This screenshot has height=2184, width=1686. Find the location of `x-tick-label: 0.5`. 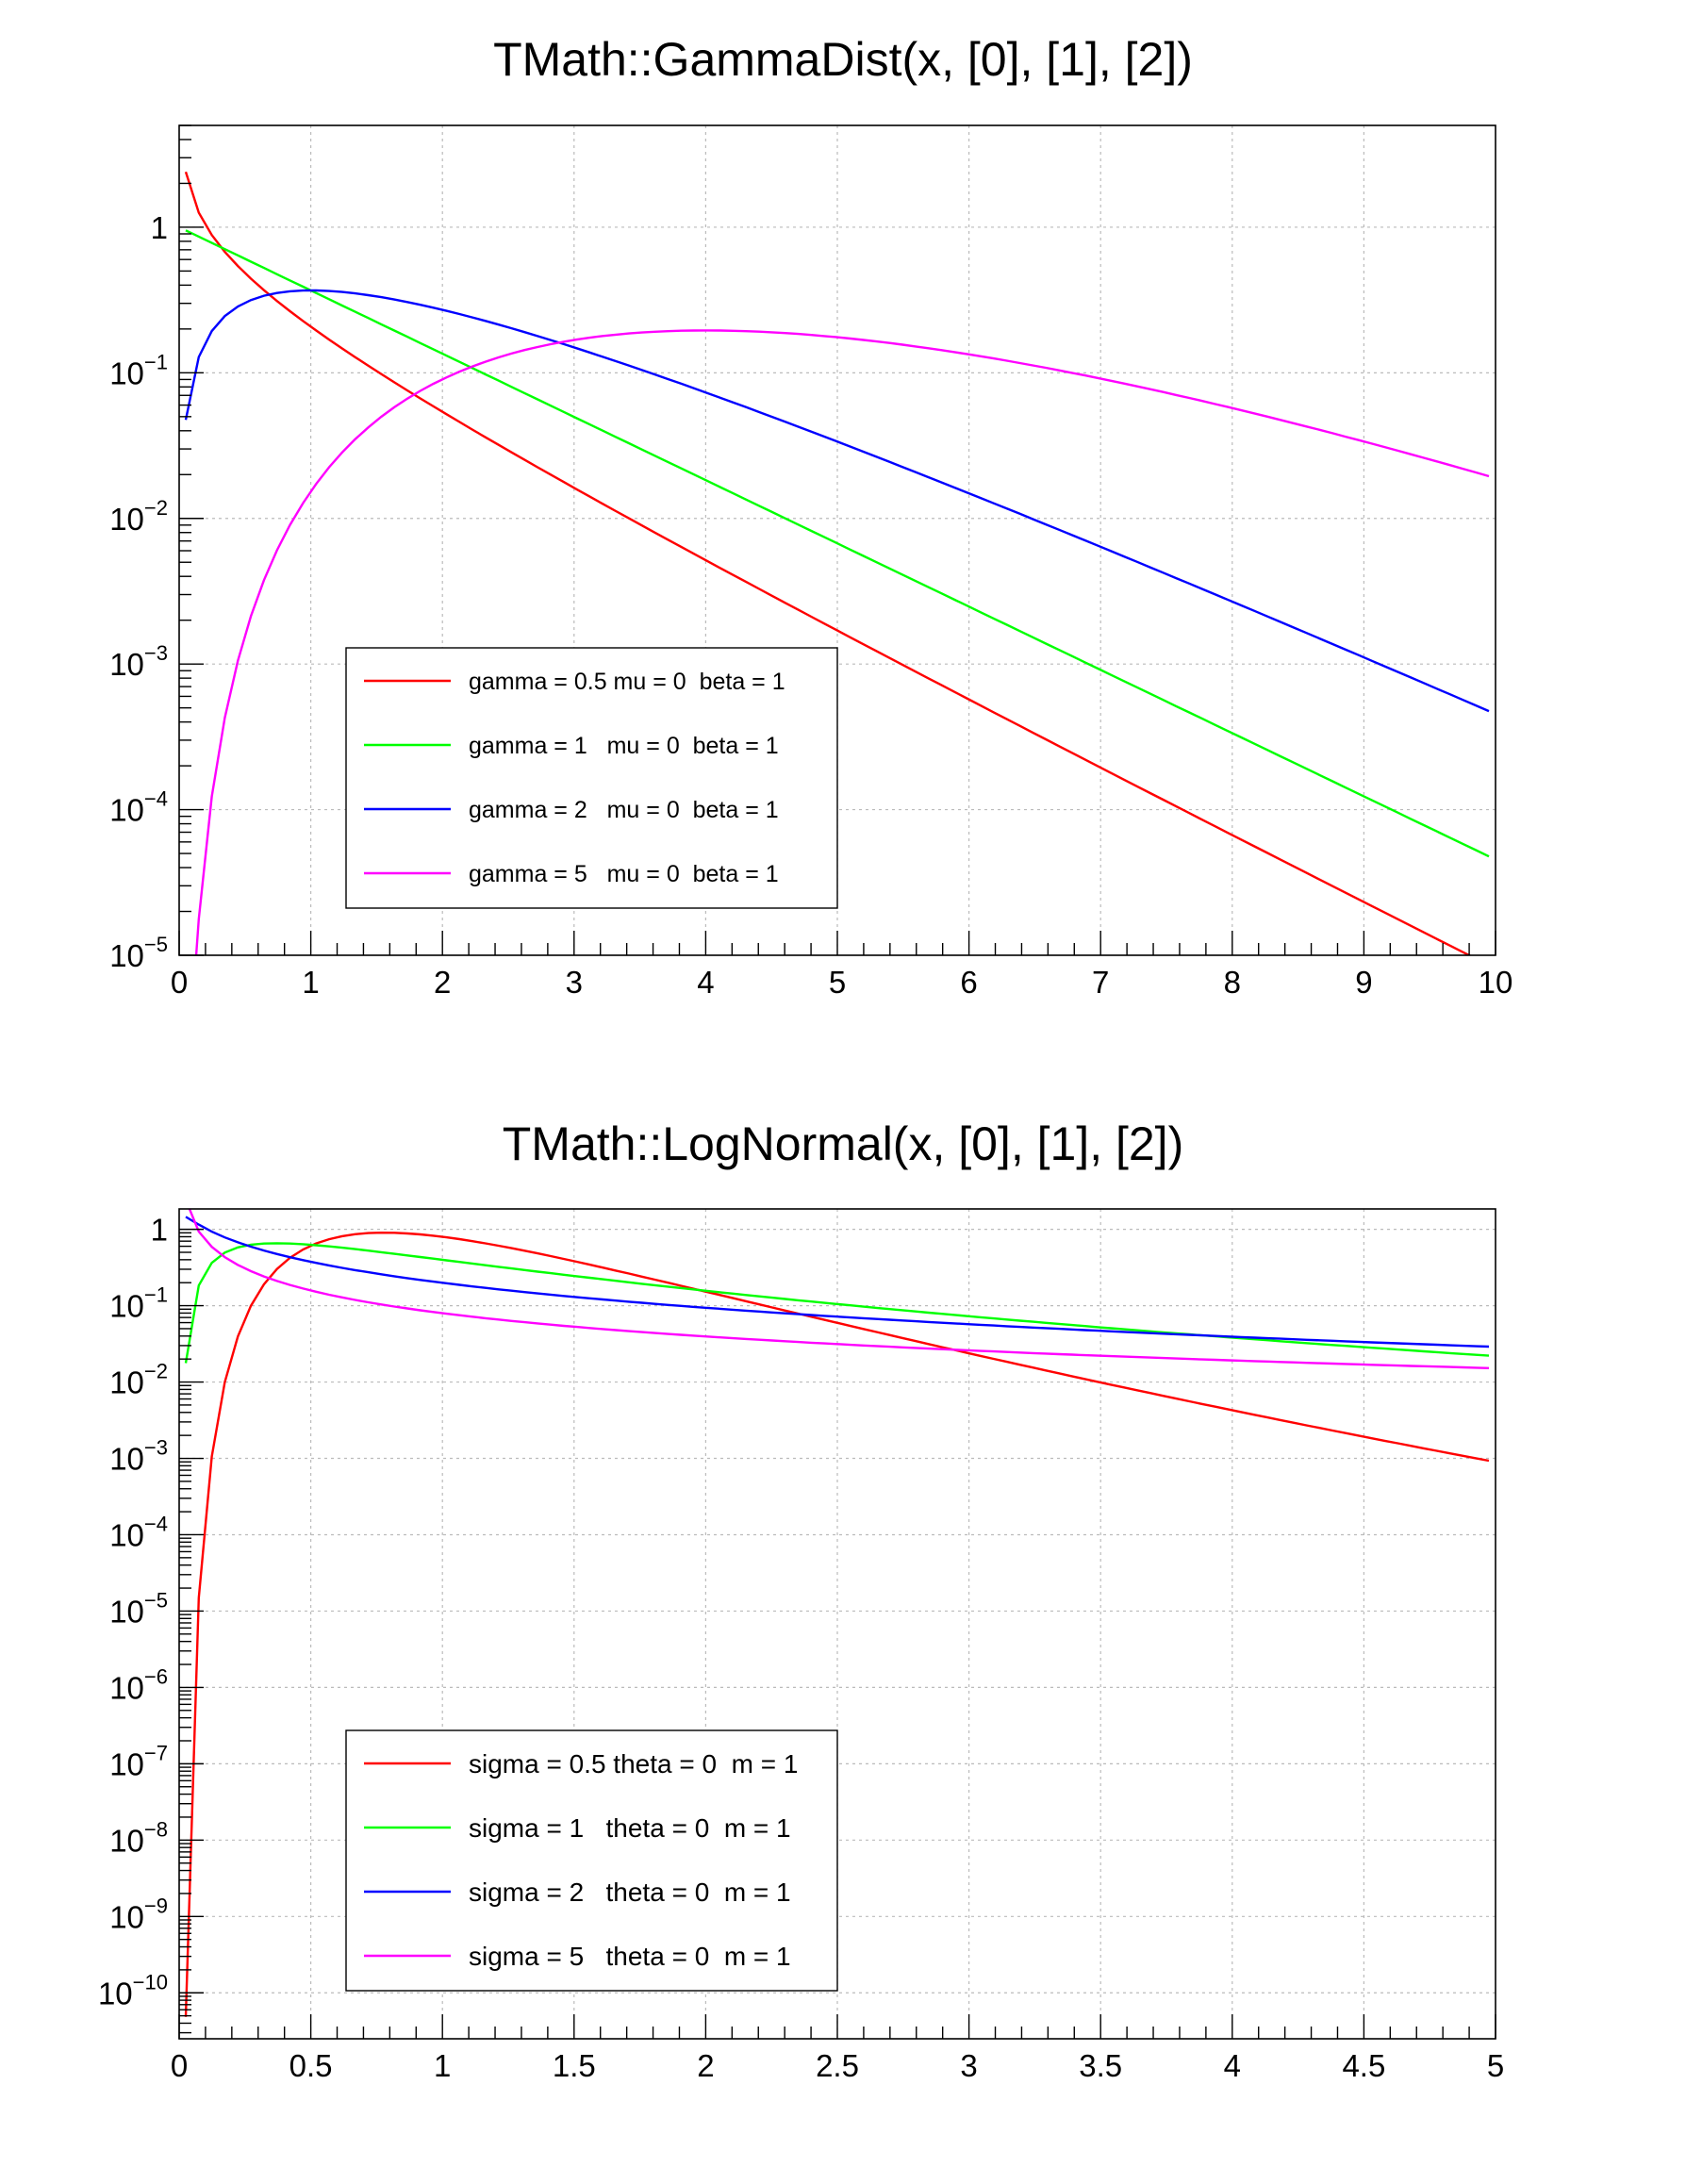

x-tick-label: 0.5 is located at coordinates (311, 2065).